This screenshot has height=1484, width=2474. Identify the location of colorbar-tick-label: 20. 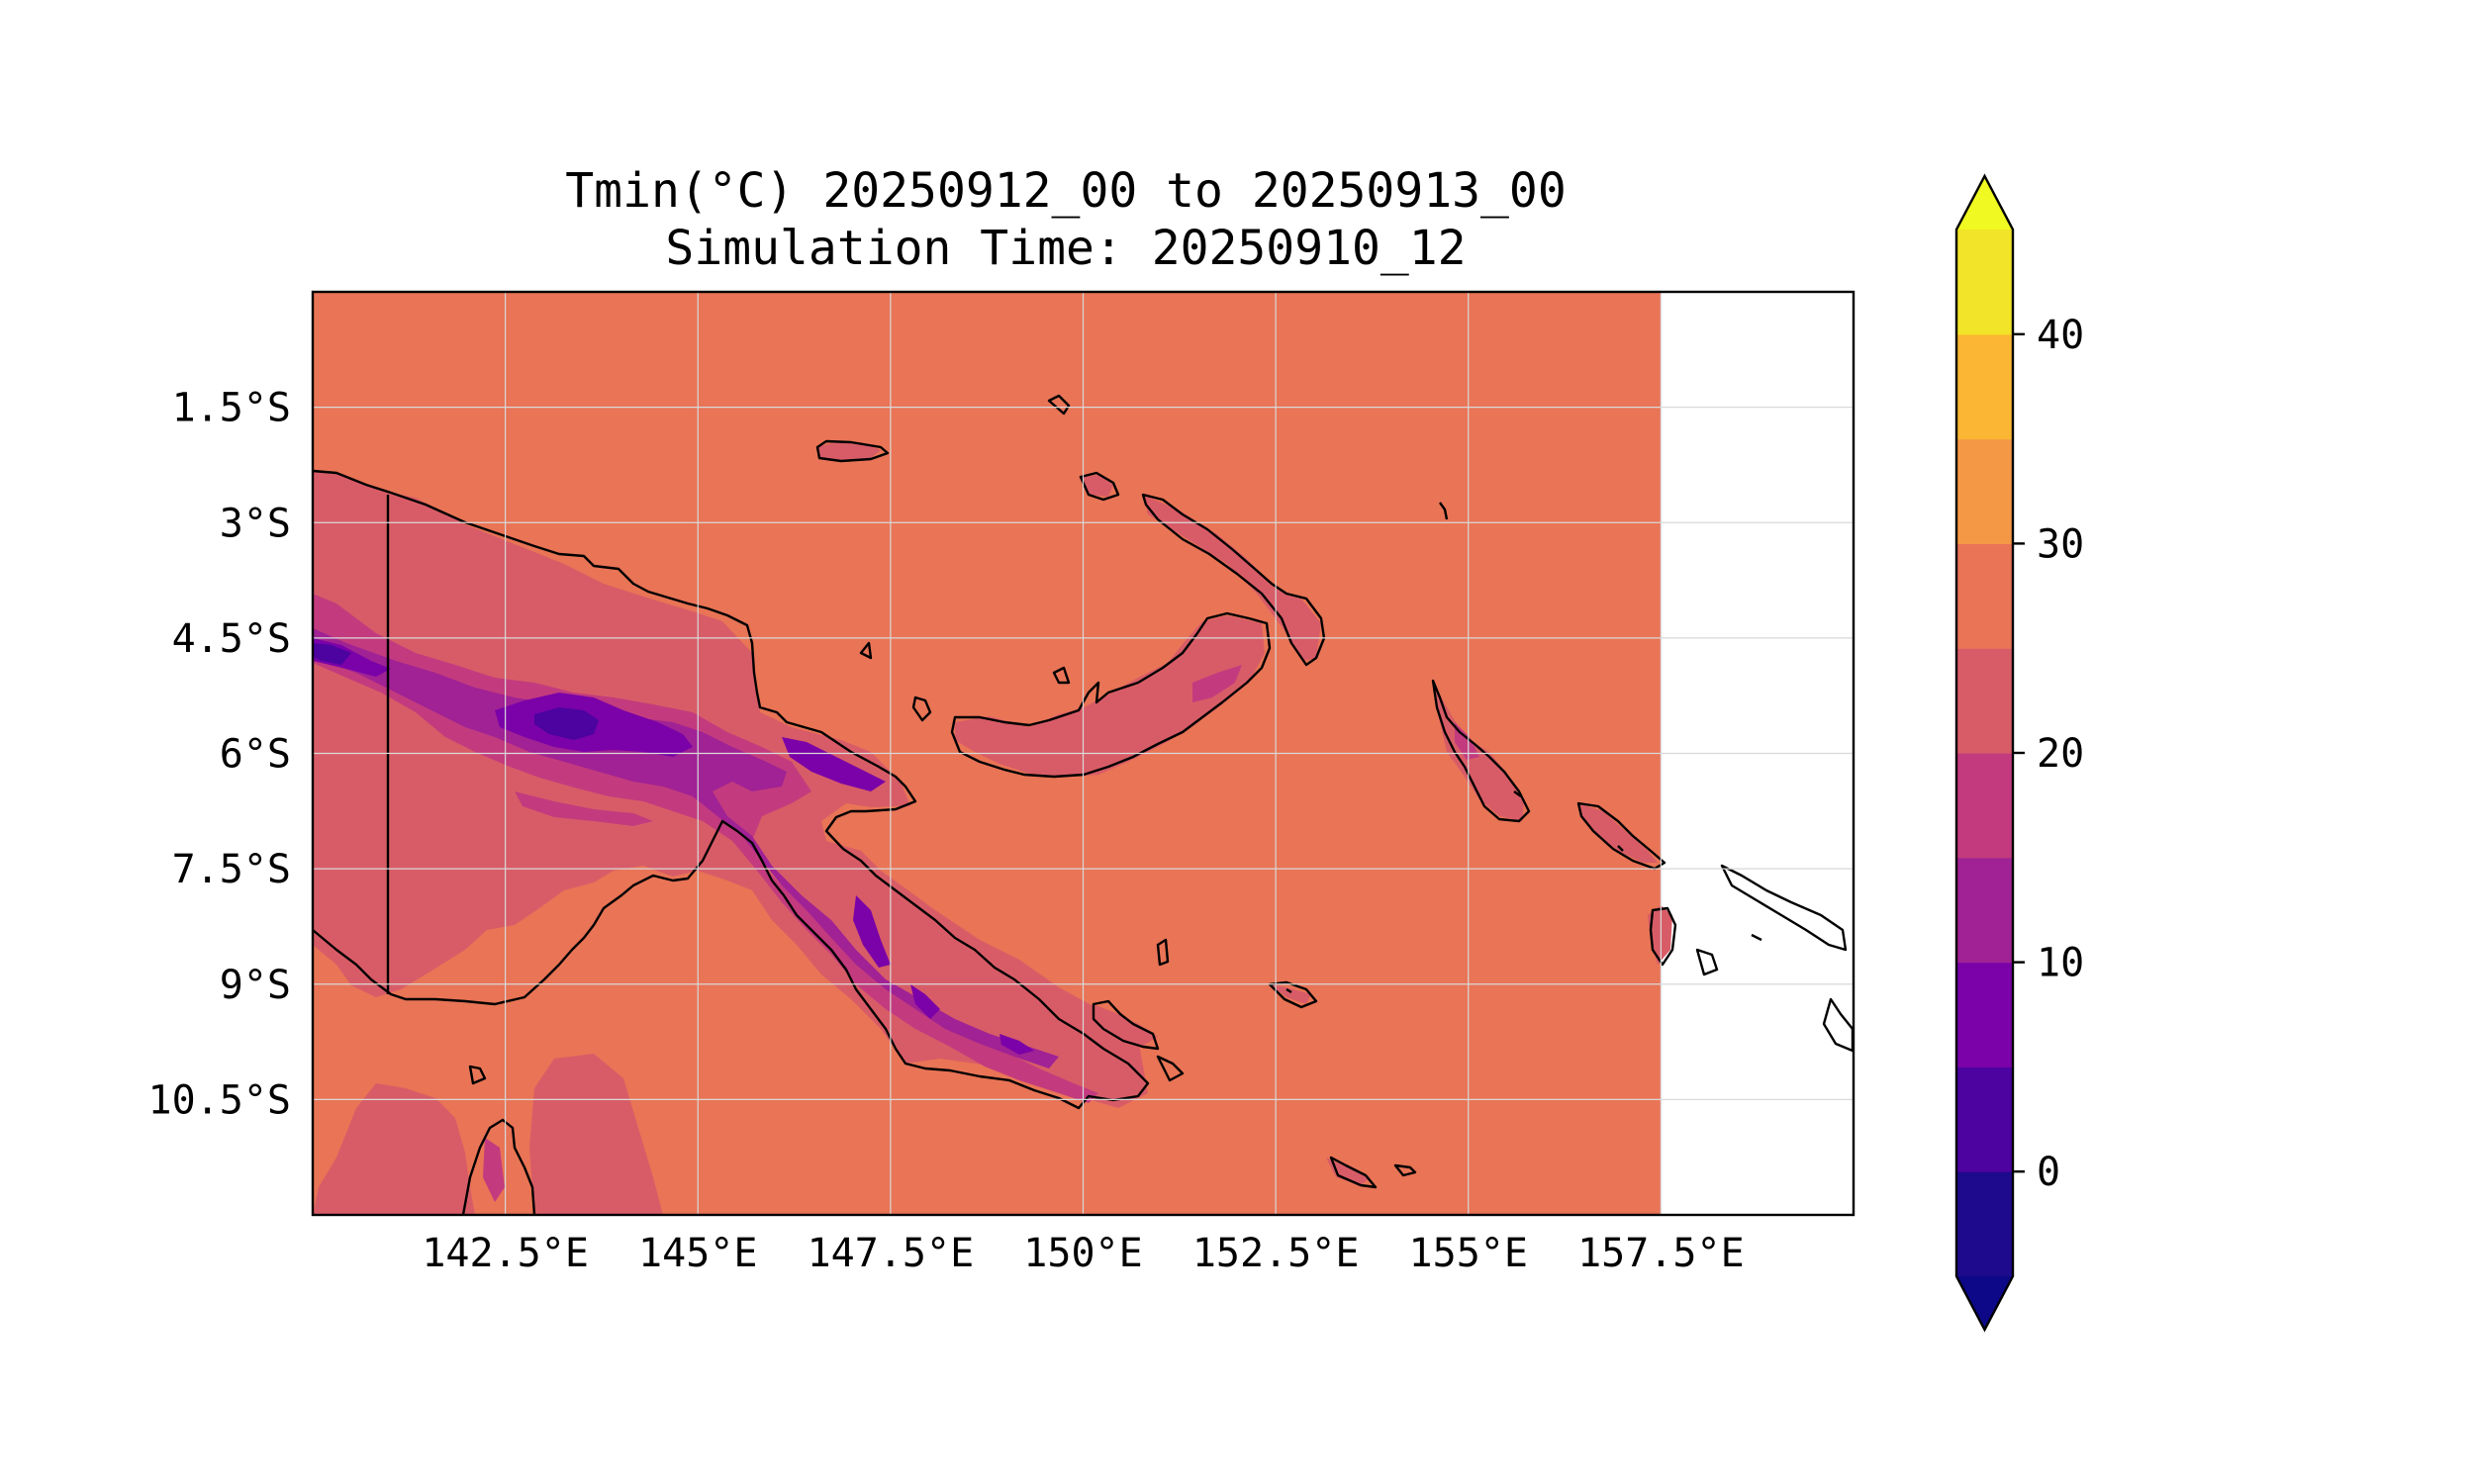
(2060, 754).